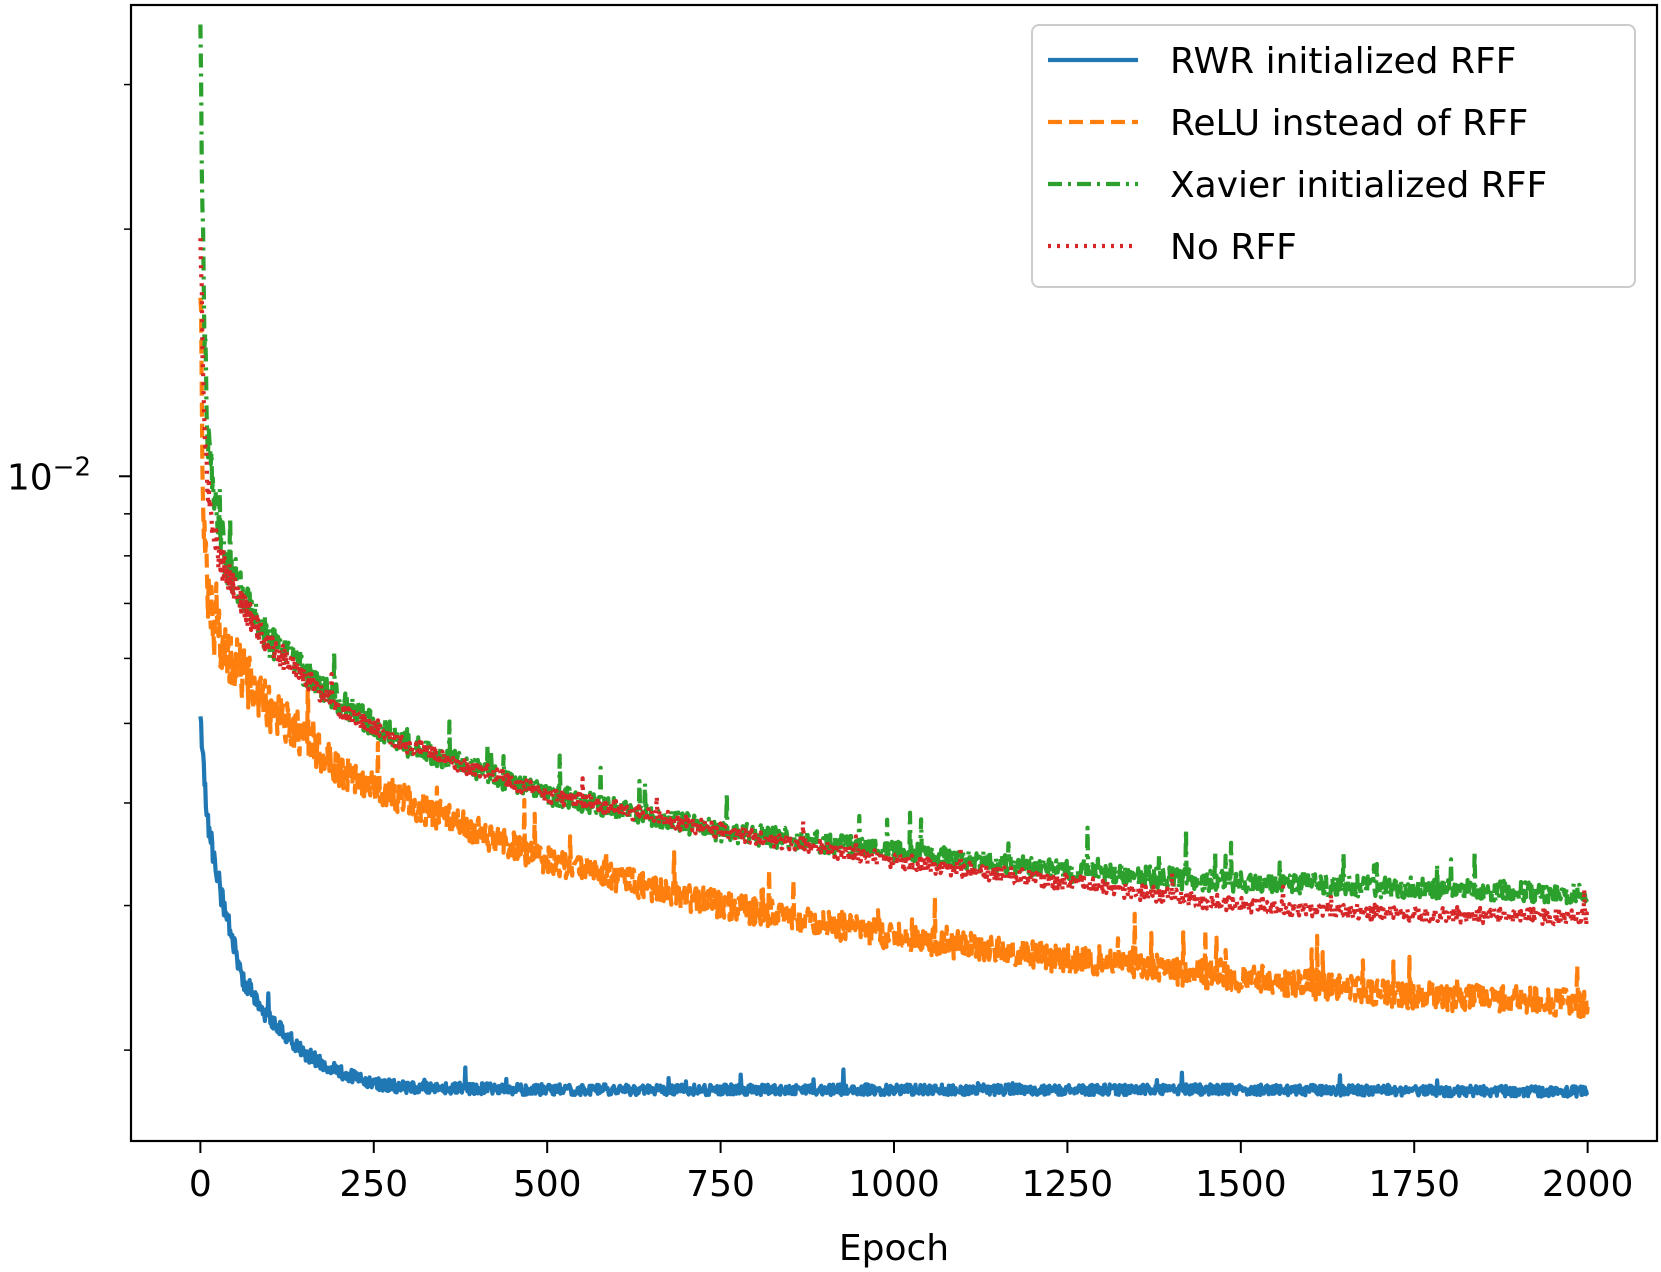  What do you see at coordinates (1588, 1184) in the screenshot?
I see `x-tick-label: 2000` at bounding box center [1588, 1184].